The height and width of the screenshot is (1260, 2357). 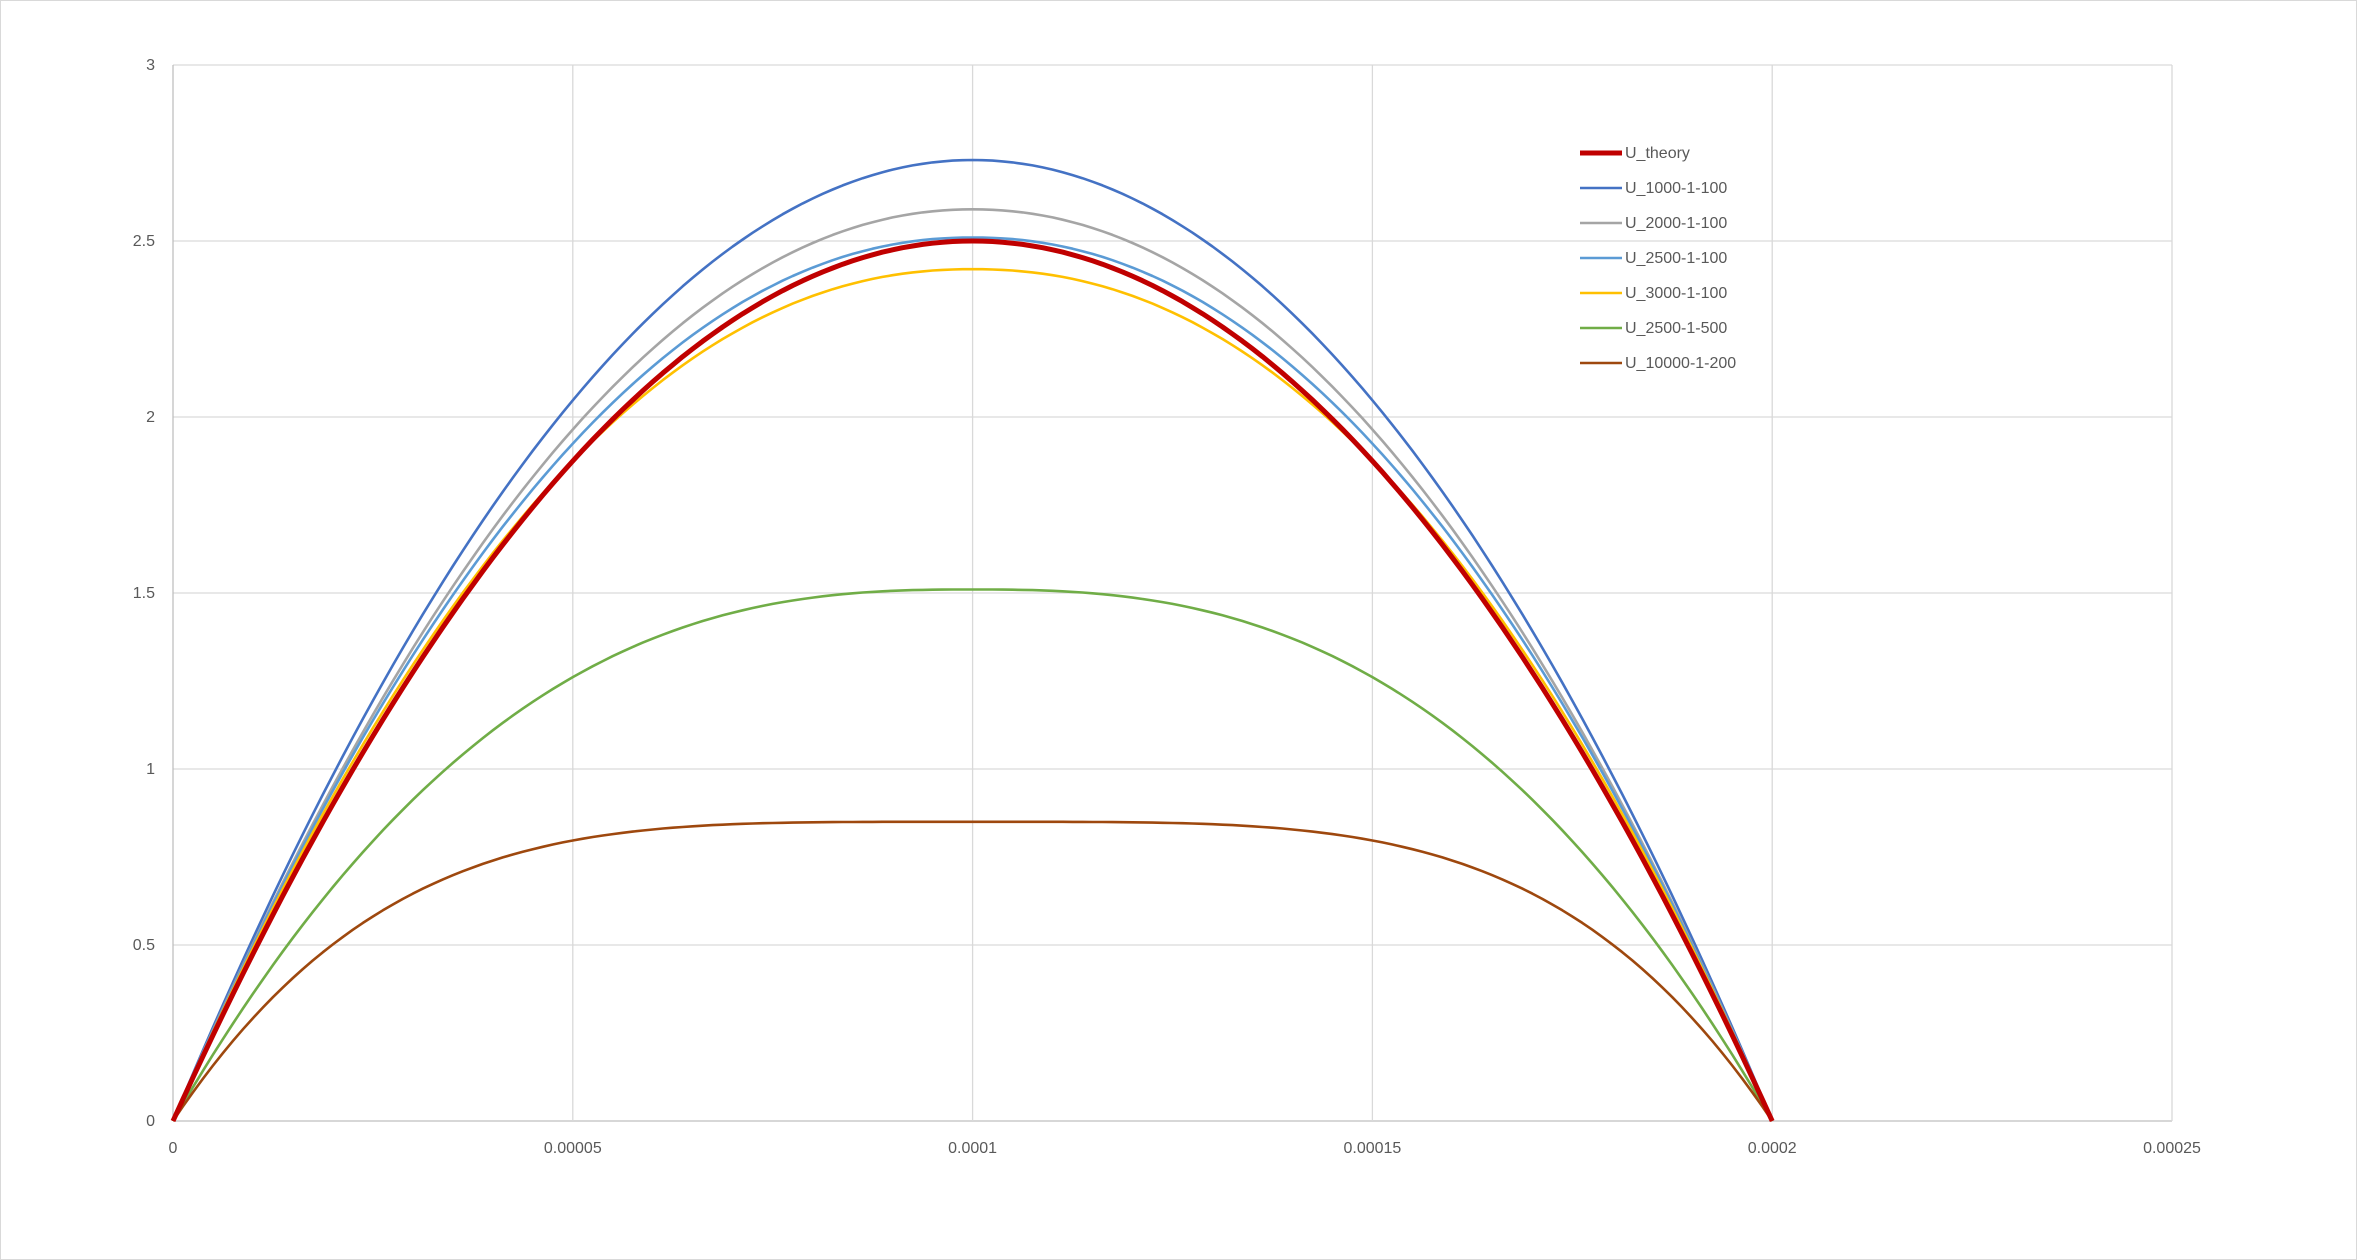 I want to click on x-tick-label: 0.0002, so click(x=1772, y=1148).